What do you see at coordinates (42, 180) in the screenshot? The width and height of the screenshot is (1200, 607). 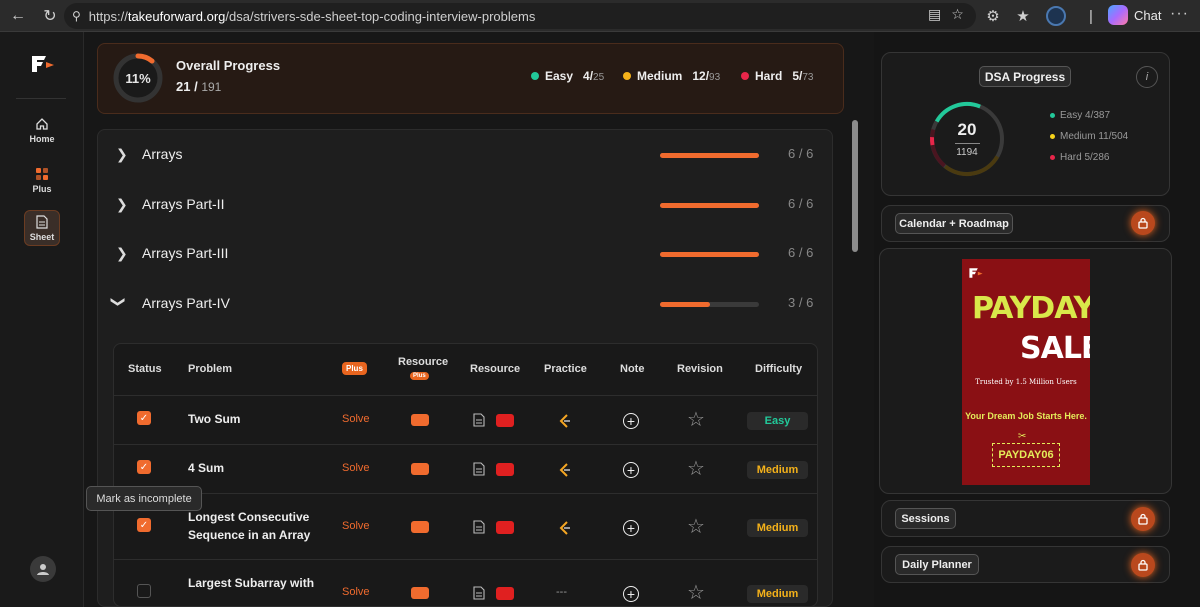 I see `sidebar-item-plus: Plus` at bounding box center [42, 180].